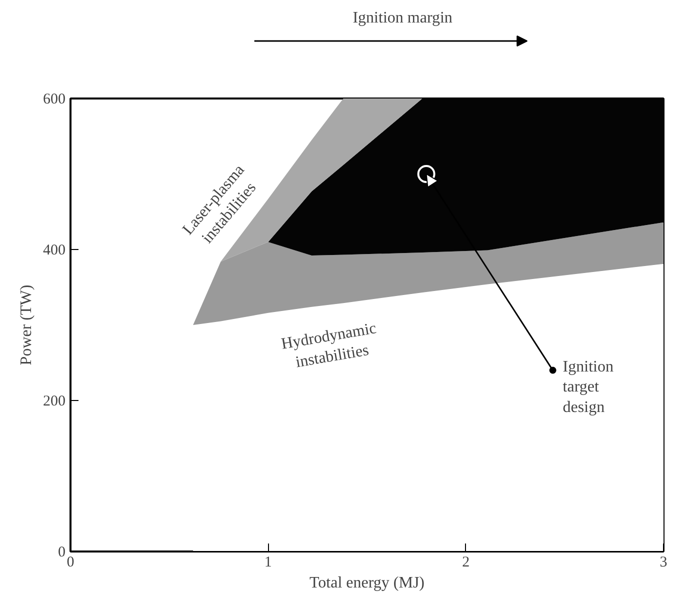  I want to click on y-tick-label: 0, so click(62, 552).